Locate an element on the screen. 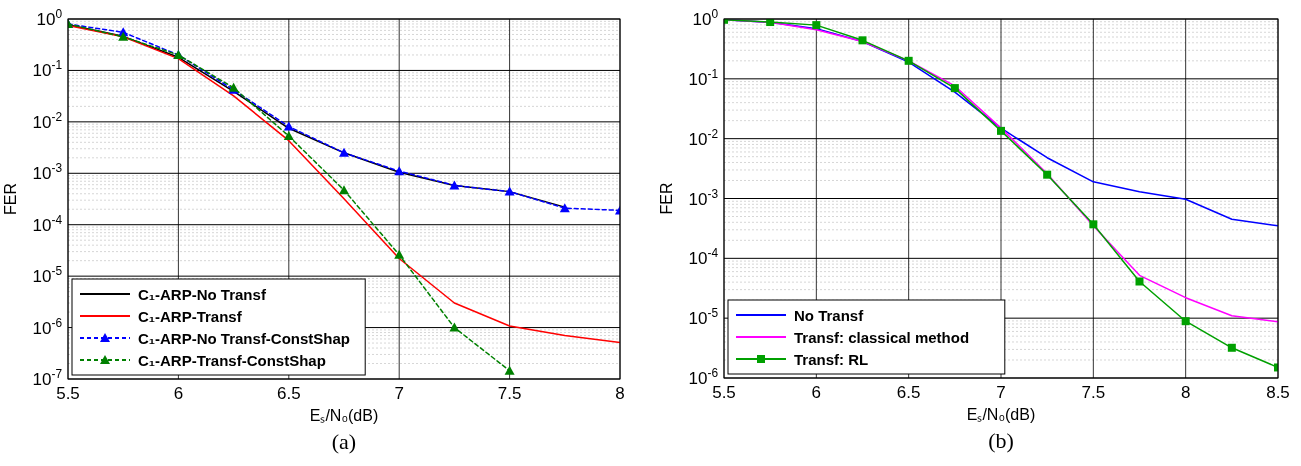 The image size is (1301, 466). legend-label: C₁-ARP-No Transf is located at coordinates (202, 294).